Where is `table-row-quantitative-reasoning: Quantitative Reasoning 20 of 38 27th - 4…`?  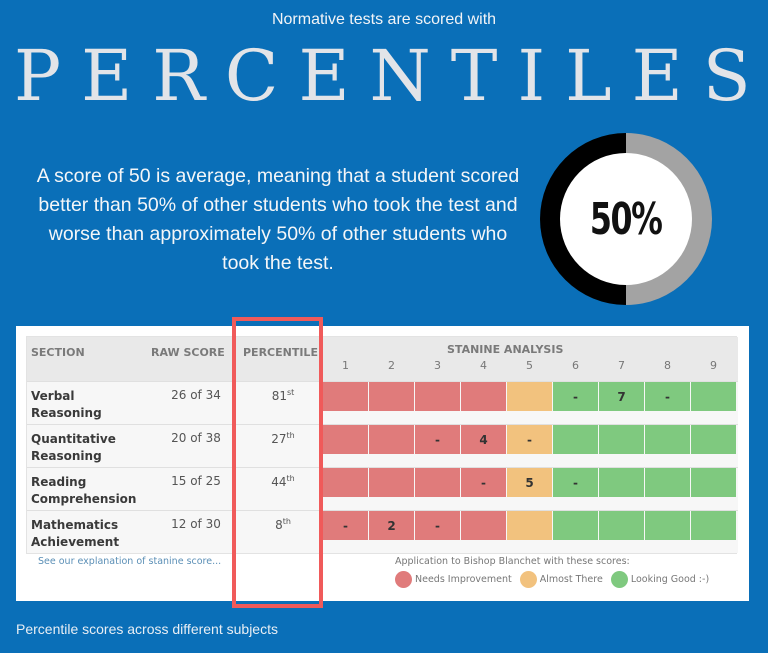 table-row-quantitative-reasoning: Quantitative Reasoning 20 of 38 27th - 4… is located at coordinates (382, 445).